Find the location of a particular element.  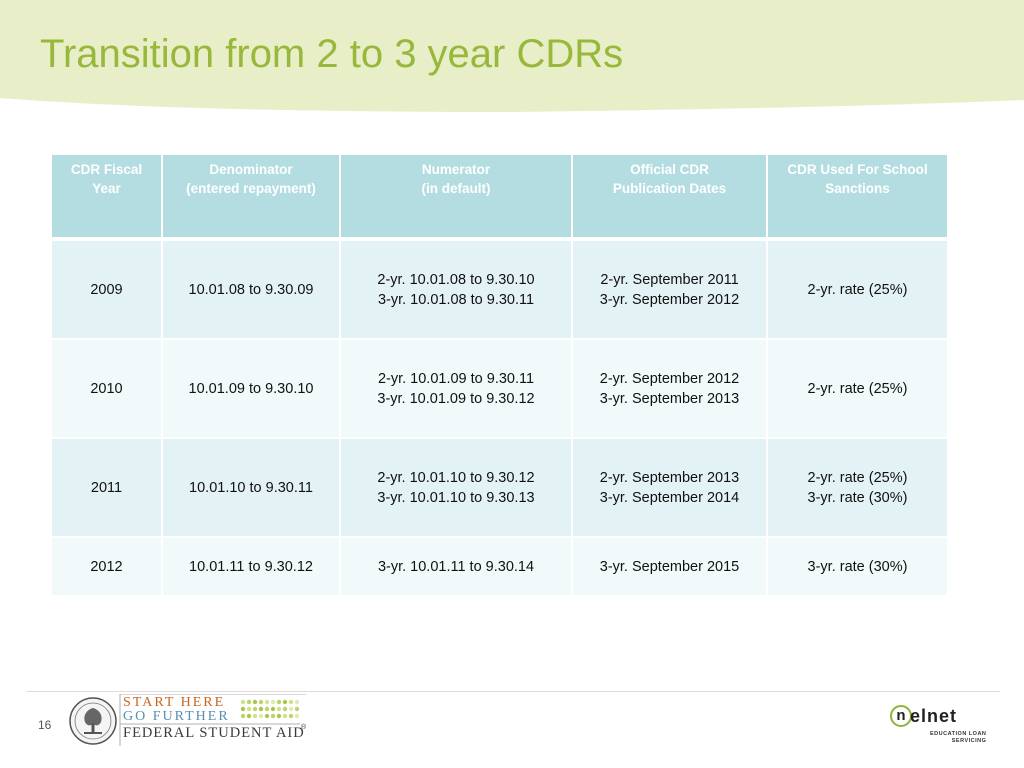

header-line: Year is located at coordinates (106, 188).